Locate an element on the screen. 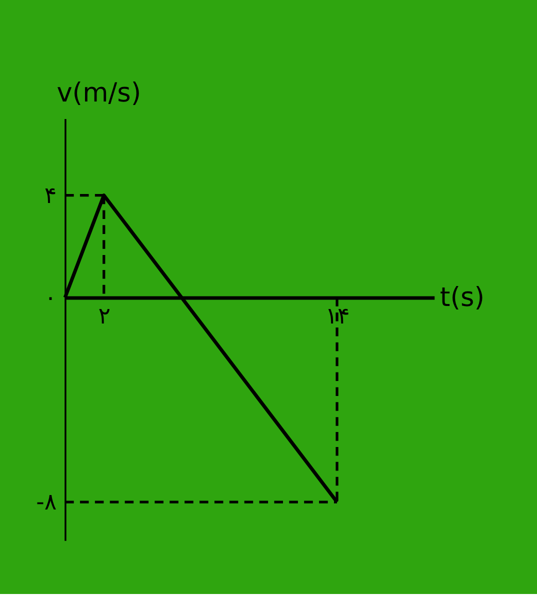 This screenshot has width=537, height=604. y-tick-label: ۴ is located at coordinates (50, 195).